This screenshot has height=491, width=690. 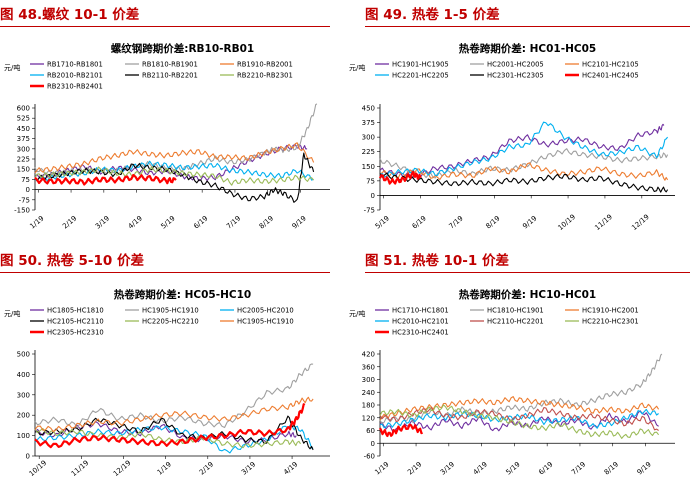 I want to click on x-tick-label: 11/19, so click(x=603, y=222).